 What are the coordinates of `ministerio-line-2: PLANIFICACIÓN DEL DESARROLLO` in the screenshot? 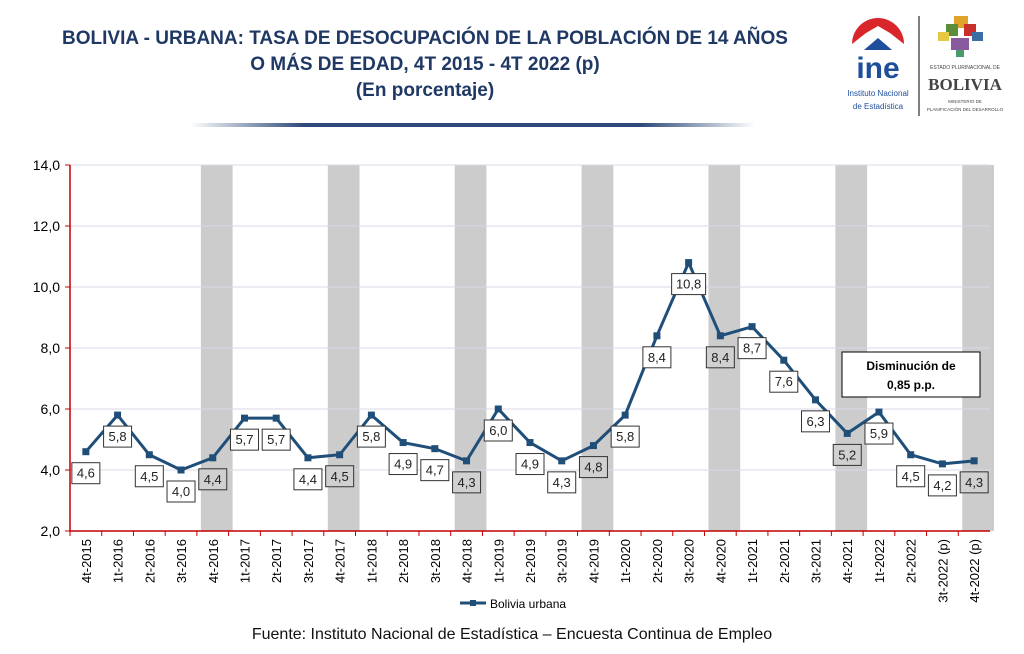 It's located at (965, 109).